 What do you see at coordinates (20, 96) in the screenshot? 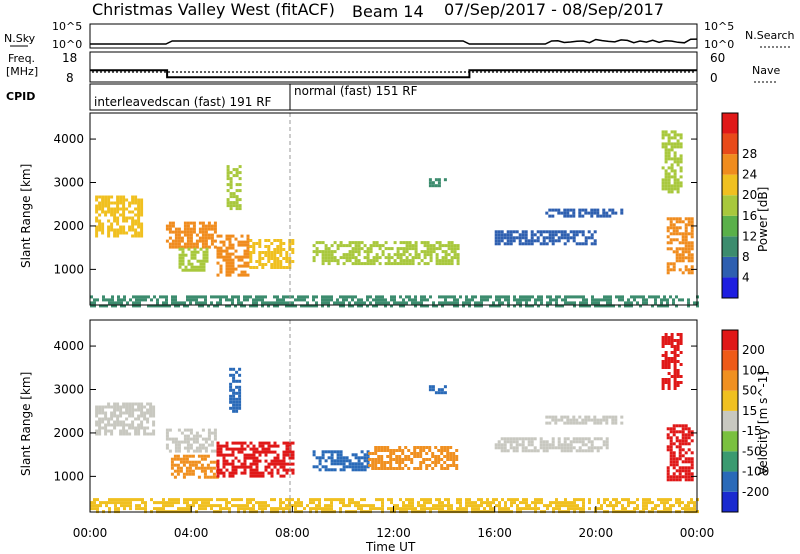
I see `cpid-label: CPID` at bounding box center [20, 96].